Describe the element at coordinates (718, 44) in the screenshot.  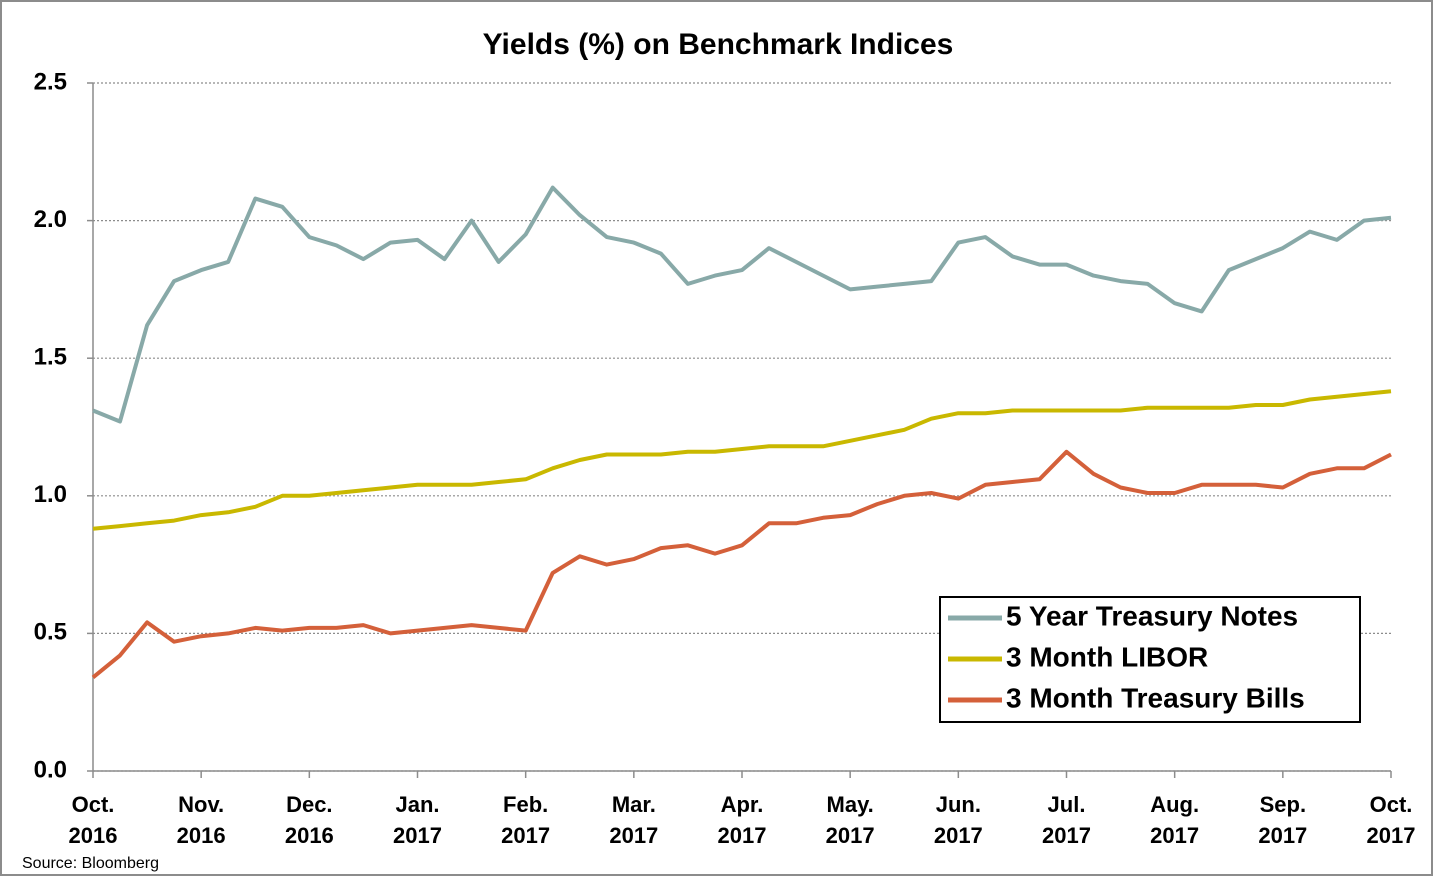
I see `chart-title: Yields (%) on Benchmark Indices` at that location.